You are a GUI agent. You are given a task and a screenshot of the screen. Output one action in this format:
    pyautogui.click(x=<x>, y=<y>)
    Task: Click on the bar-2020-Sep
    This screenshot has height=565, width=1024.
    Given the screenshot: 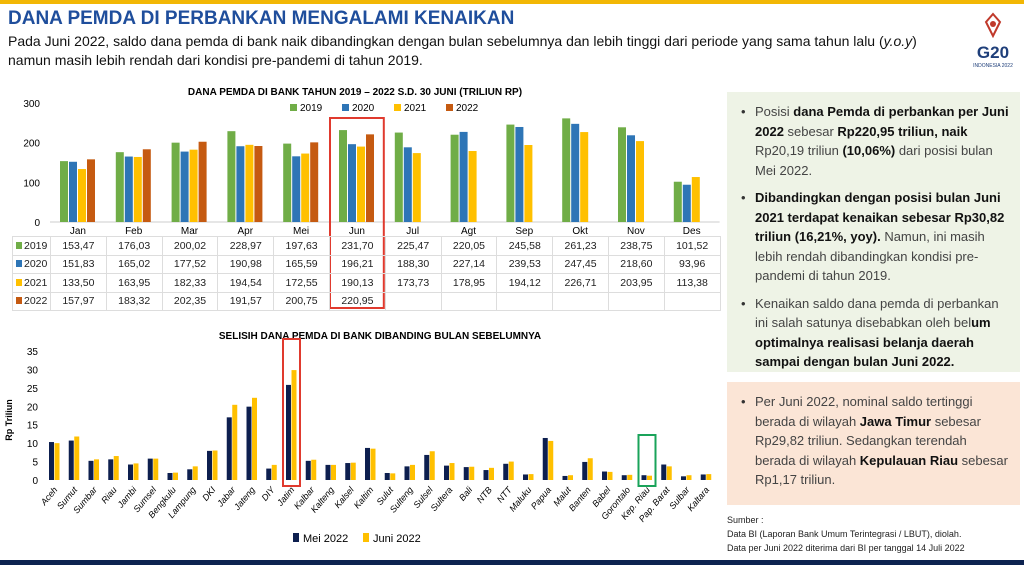 What is the action you would take?
    pyautogui.click(x=519, y=174)
    